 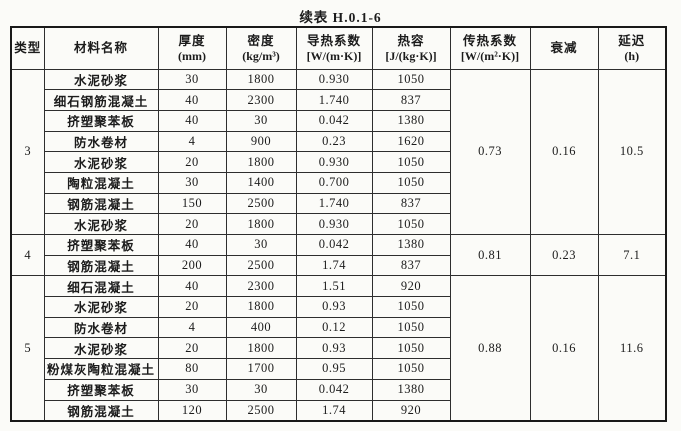 What do you see at coordinates (564, 348) in the screenshot?
I see `cell-attenuation: 0.16` at bounding box center [564, 348].